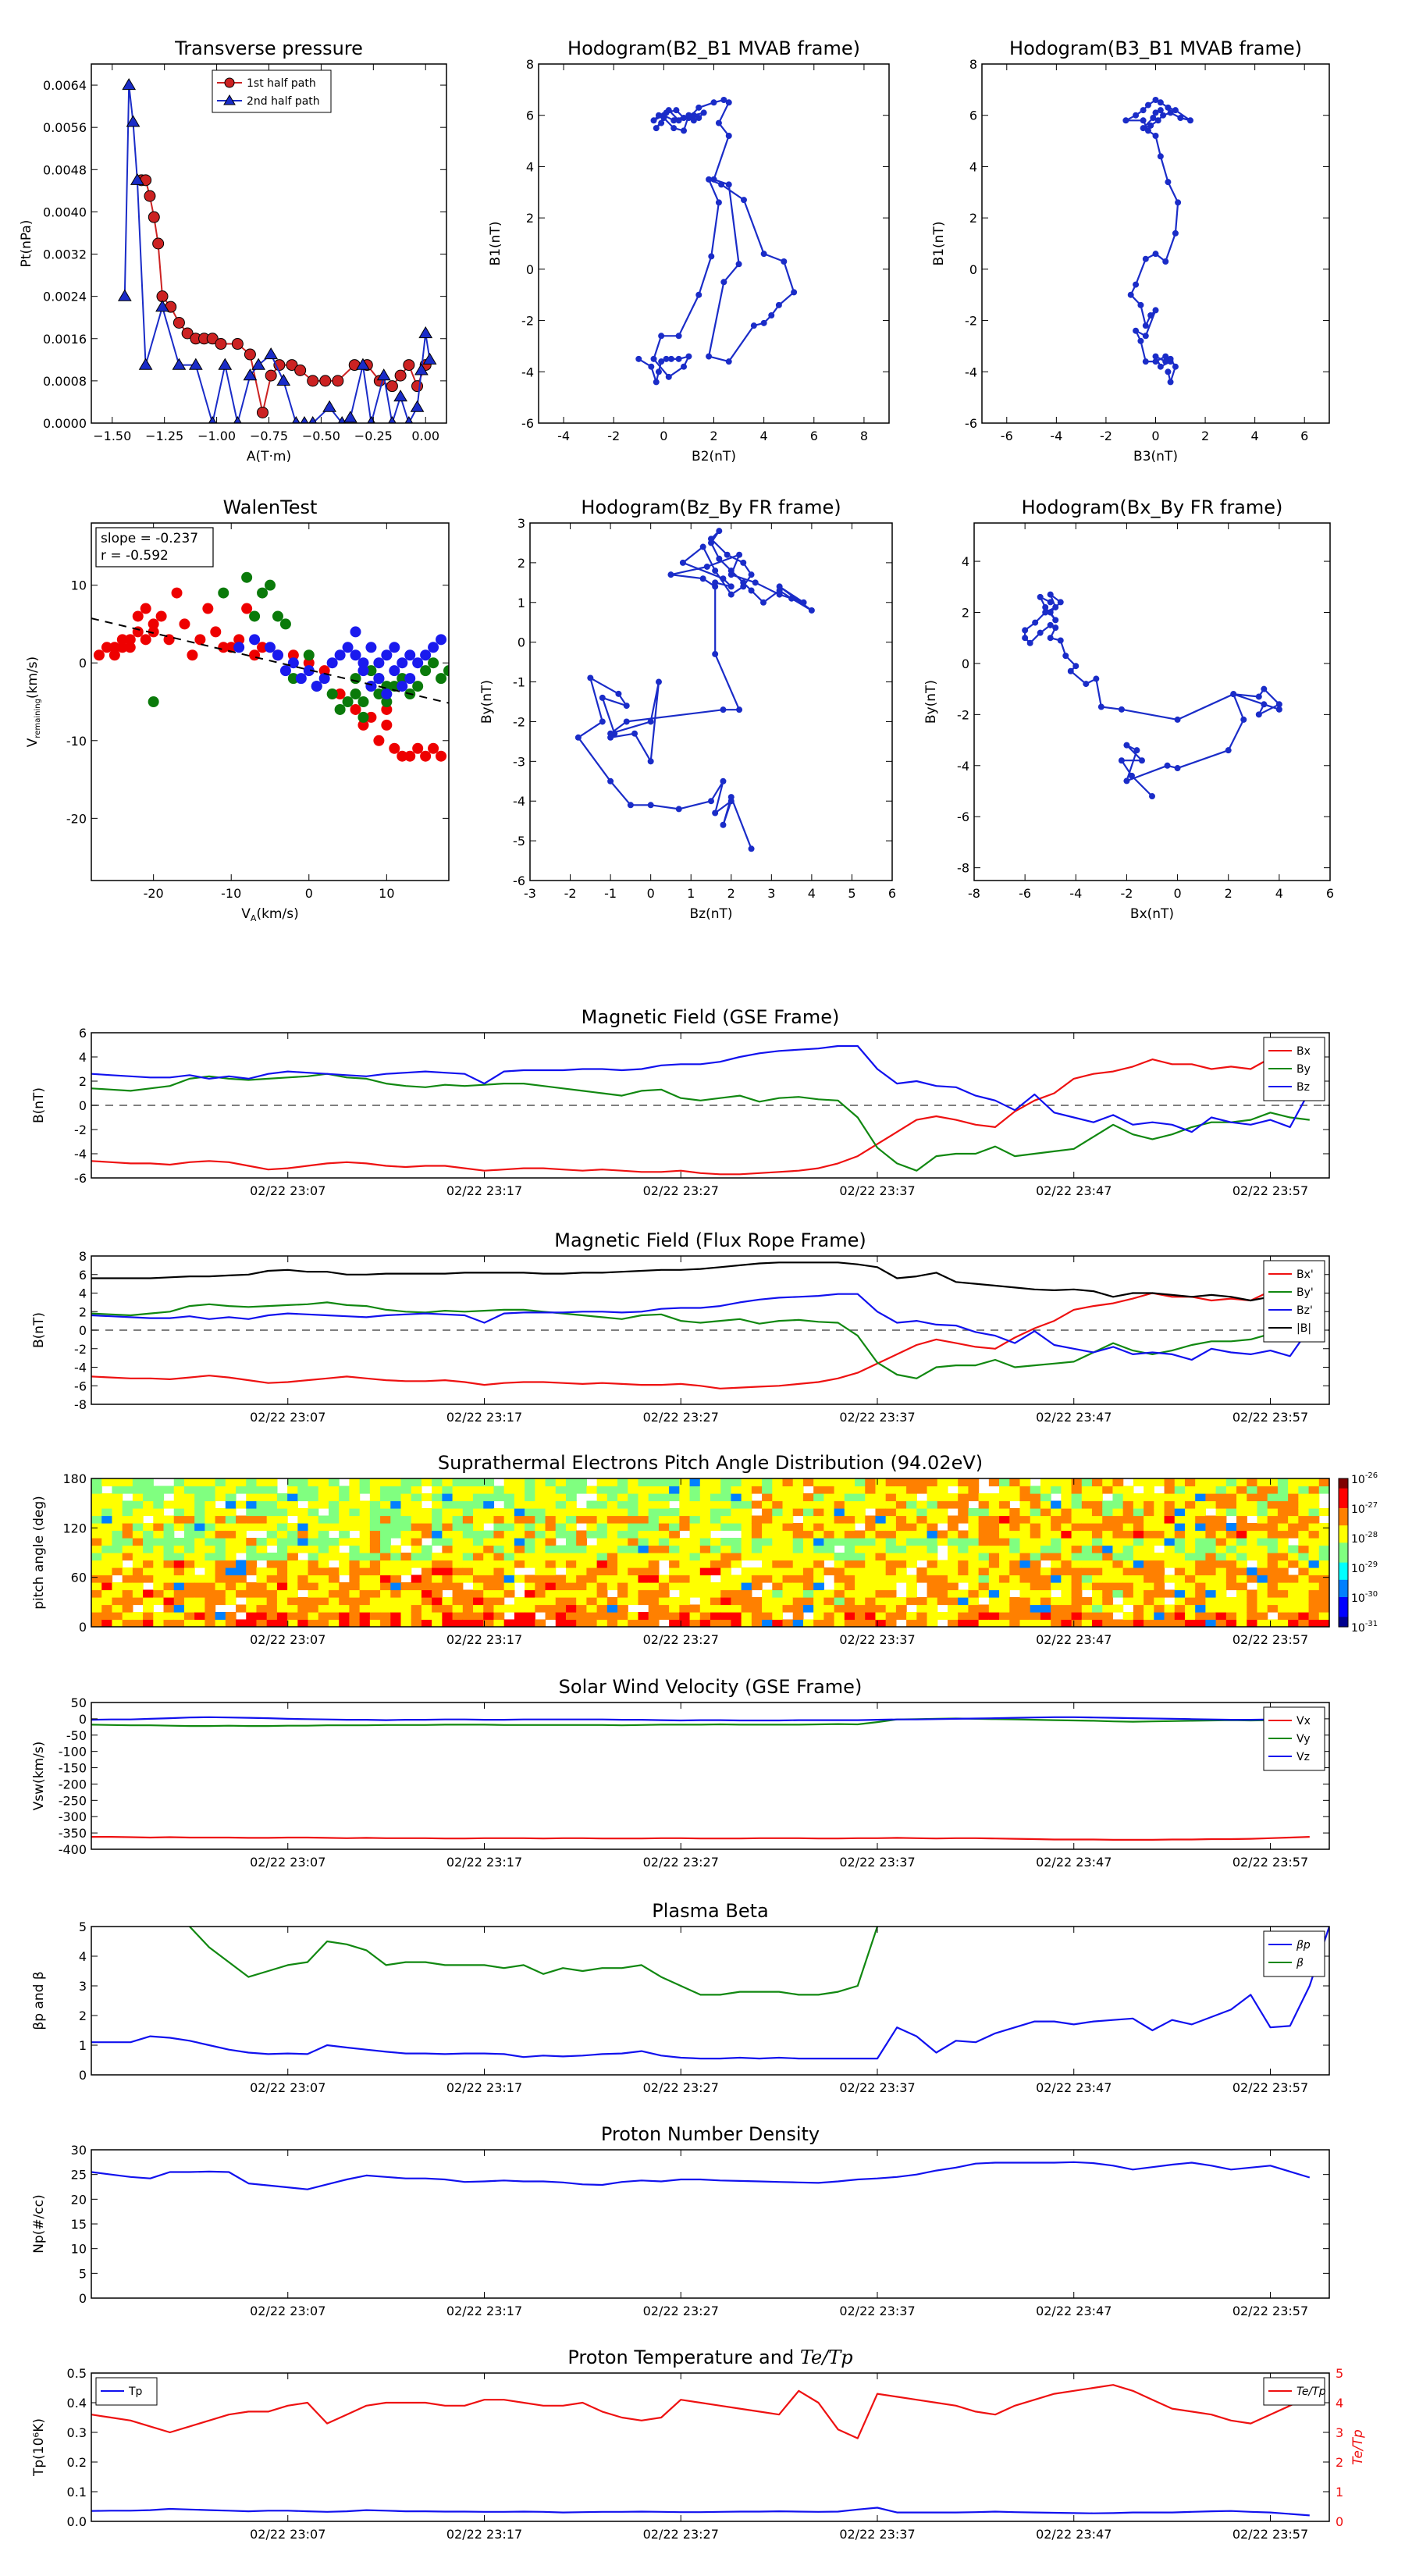 The width and height of the screenshot is (1405, 2576). Describe the element at coordinates (81, 1404) in the screenshot. I see `y-tick-label: -8` at that location.